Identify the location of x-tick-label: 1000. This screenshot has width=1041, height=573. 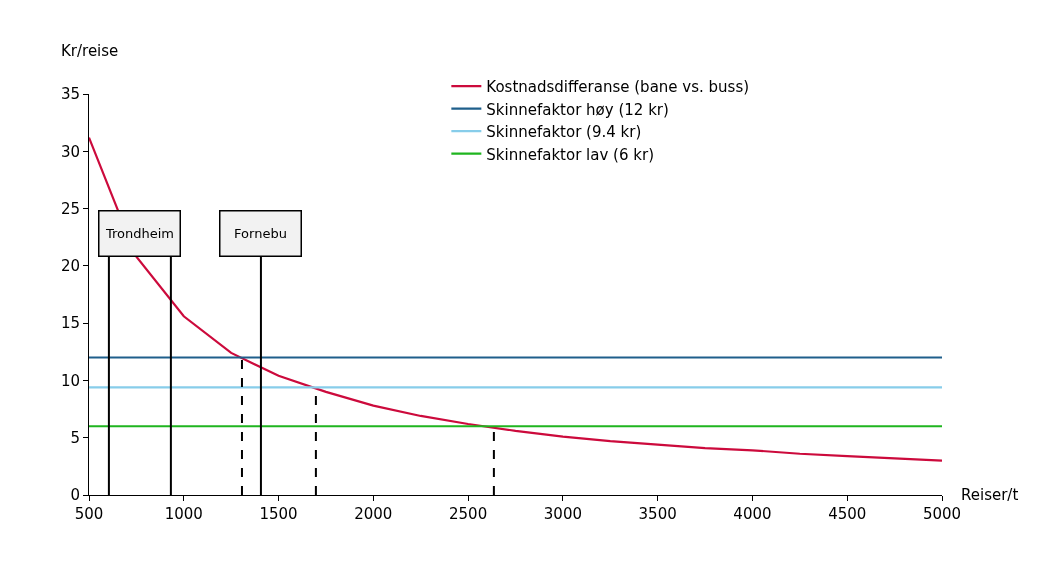
(183, 514).